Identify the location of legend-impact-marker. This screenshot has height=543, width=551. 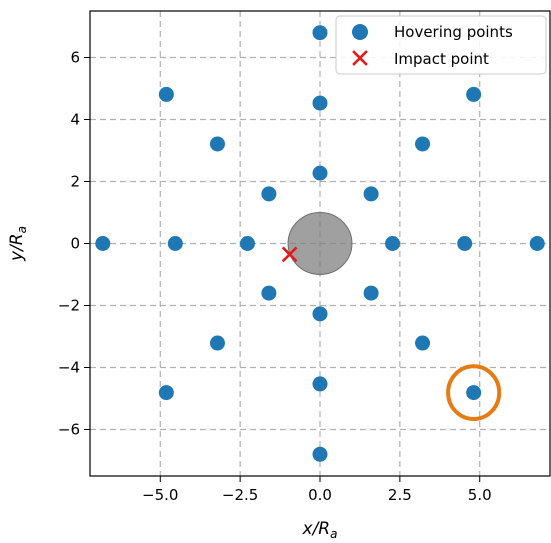
(360, 58).